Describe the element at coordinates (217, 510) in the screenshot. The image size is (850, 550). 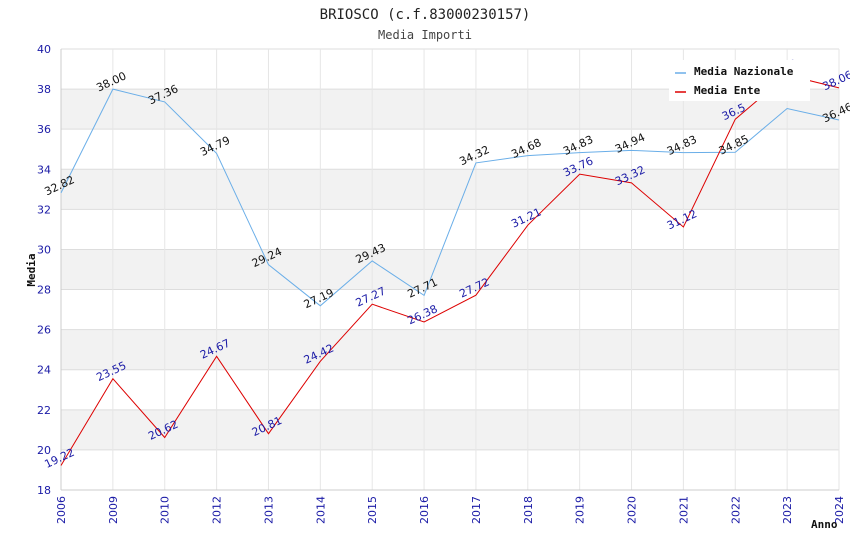
I see `x-tick-label: 2012` at that location.